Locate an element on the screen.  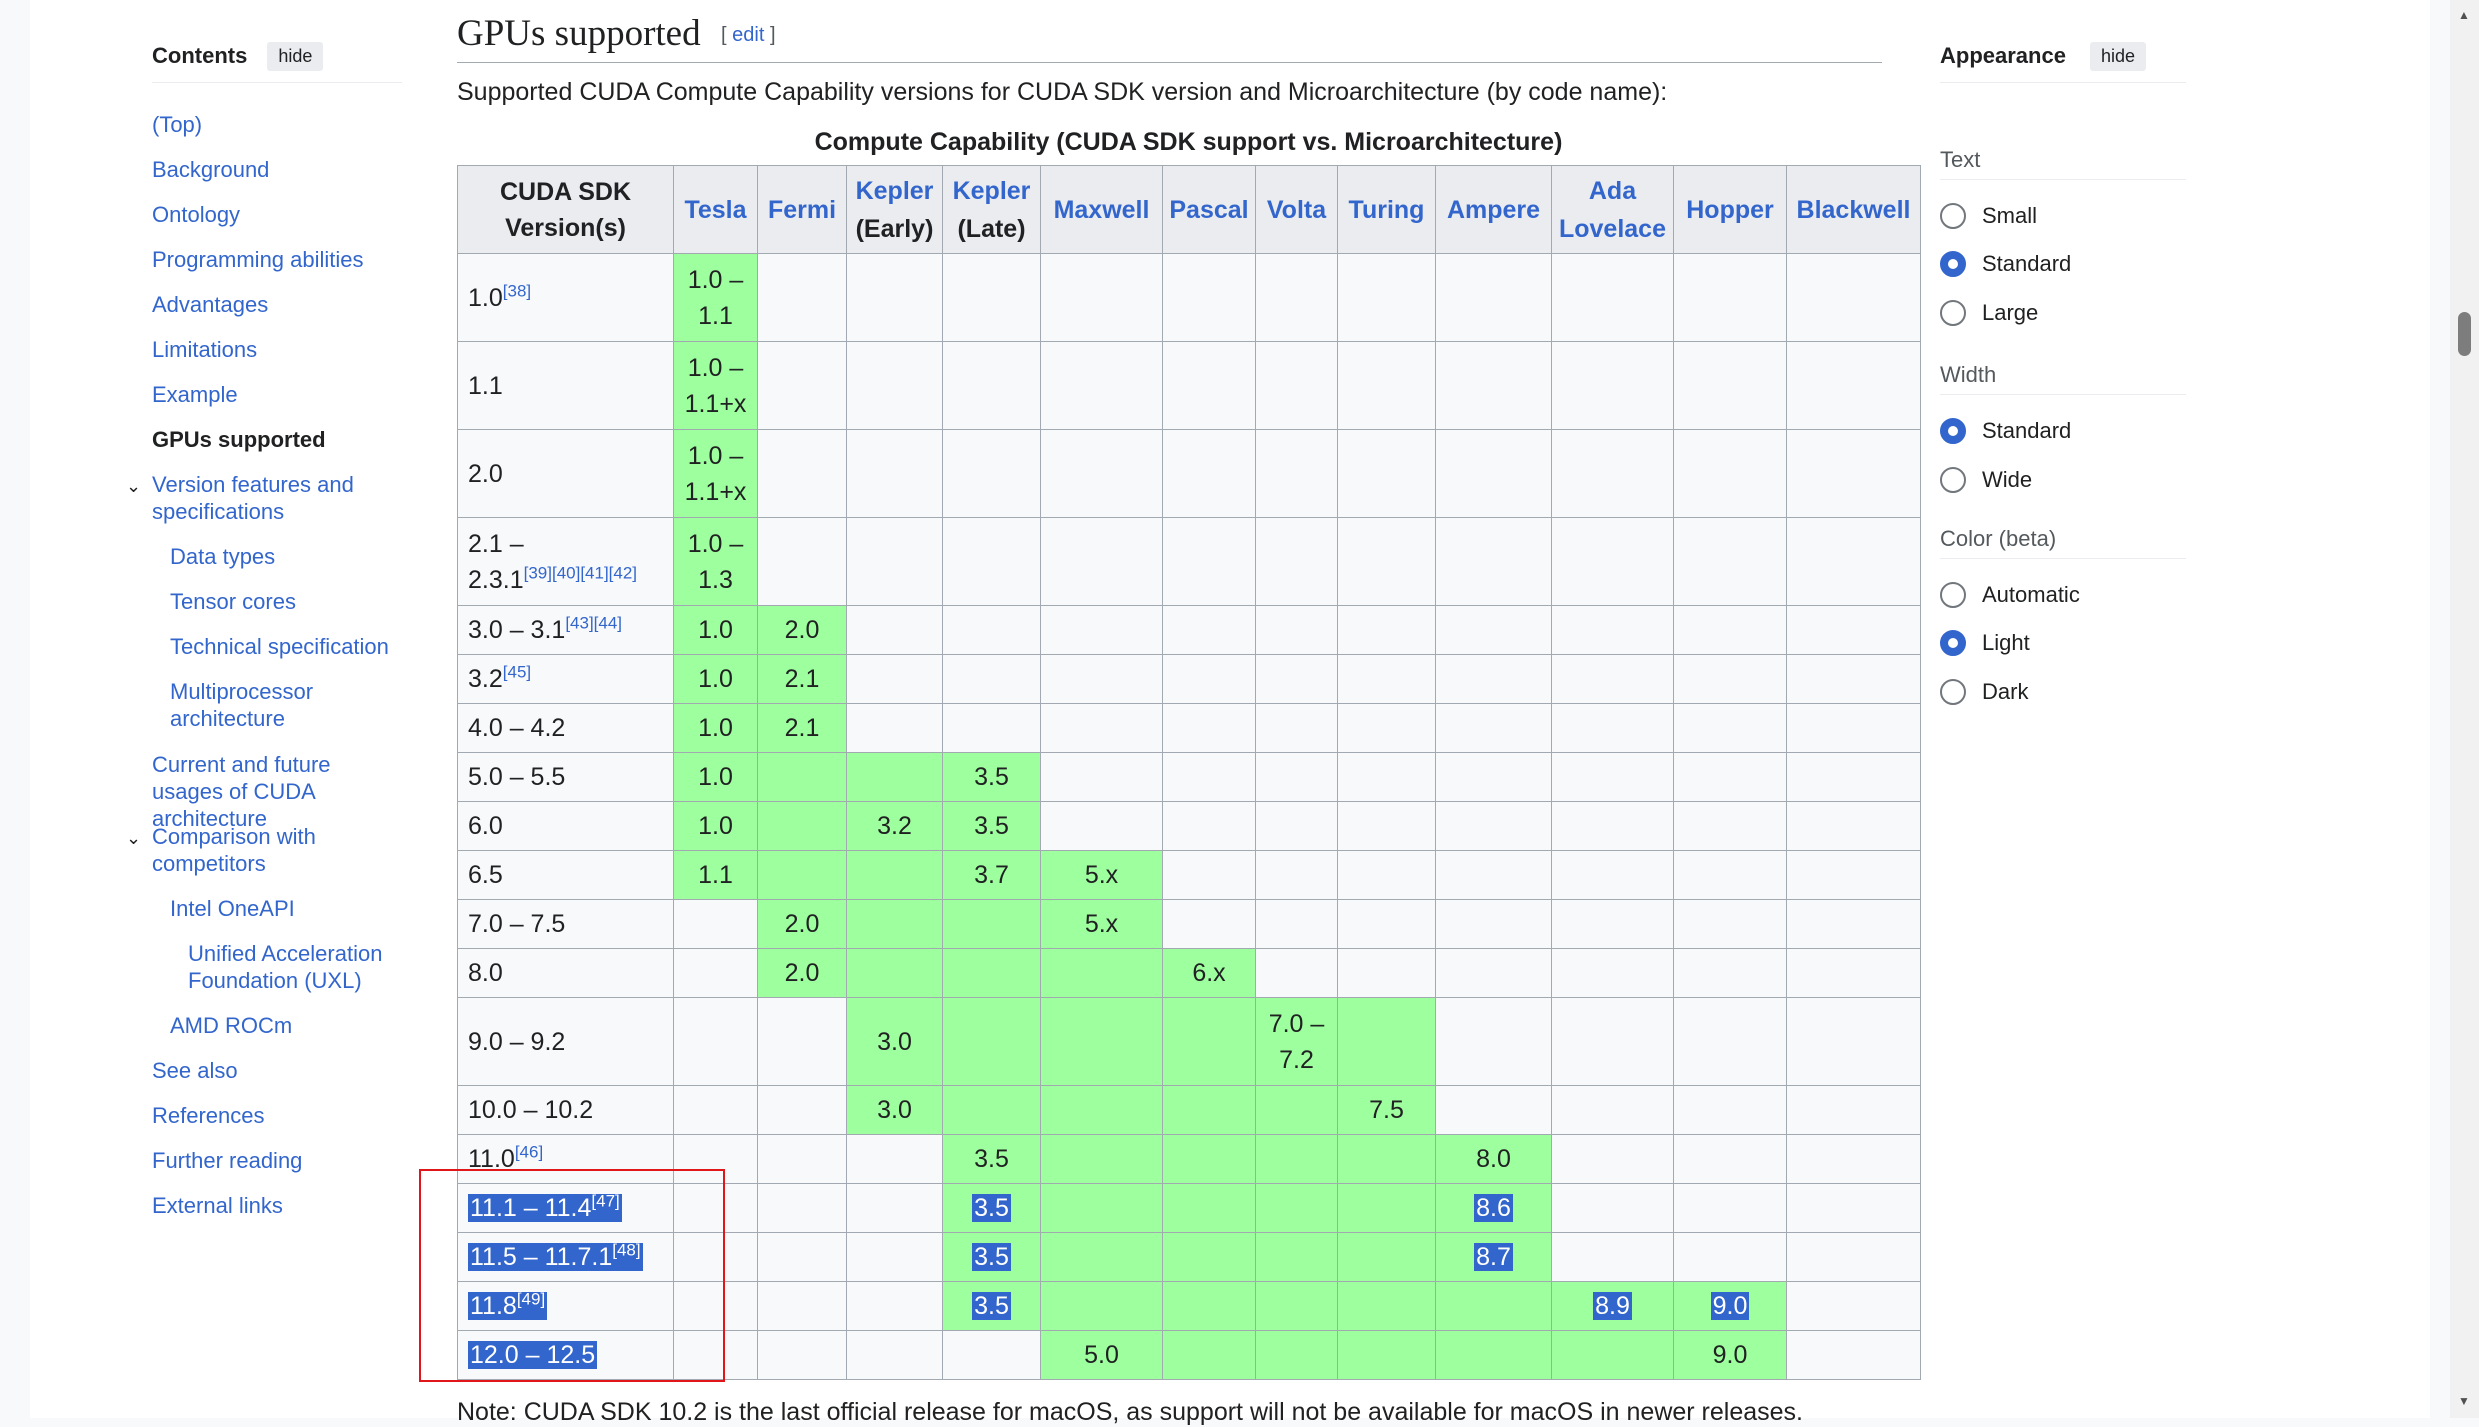
toc-item: Background is located at coordinates (277, 169).